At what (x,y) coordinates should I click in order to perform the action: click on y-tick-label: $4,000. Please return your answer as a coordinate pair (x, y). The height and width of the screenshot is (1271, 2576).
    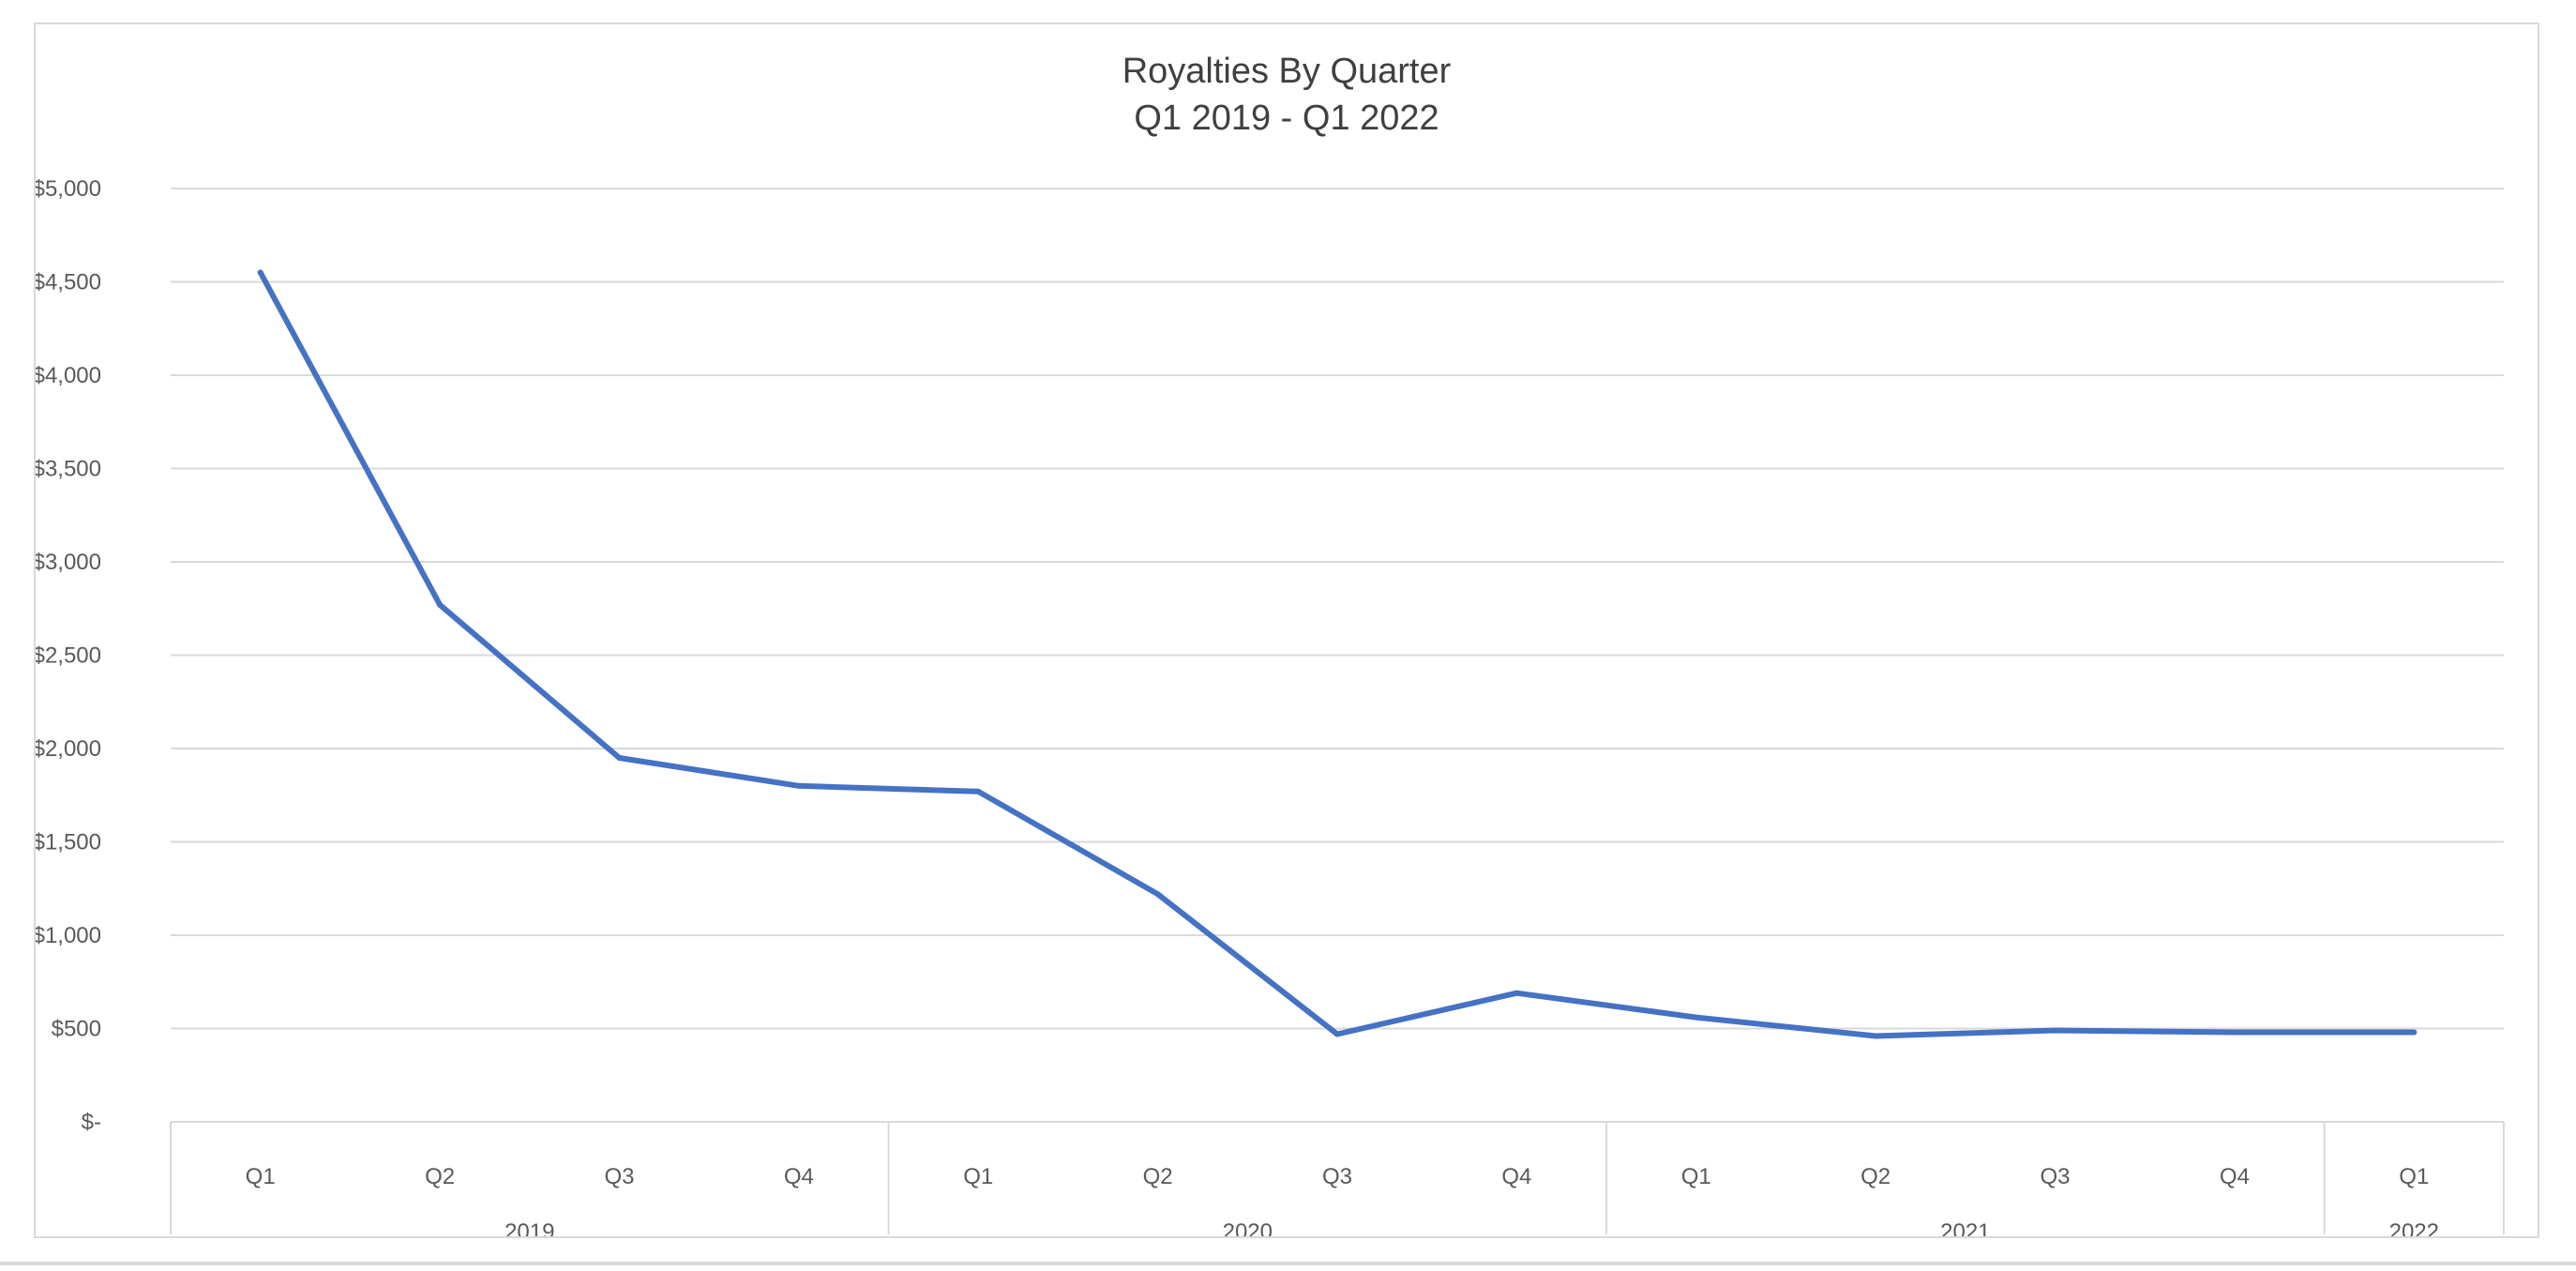
    Looking at the image, I should click on (68, 376).